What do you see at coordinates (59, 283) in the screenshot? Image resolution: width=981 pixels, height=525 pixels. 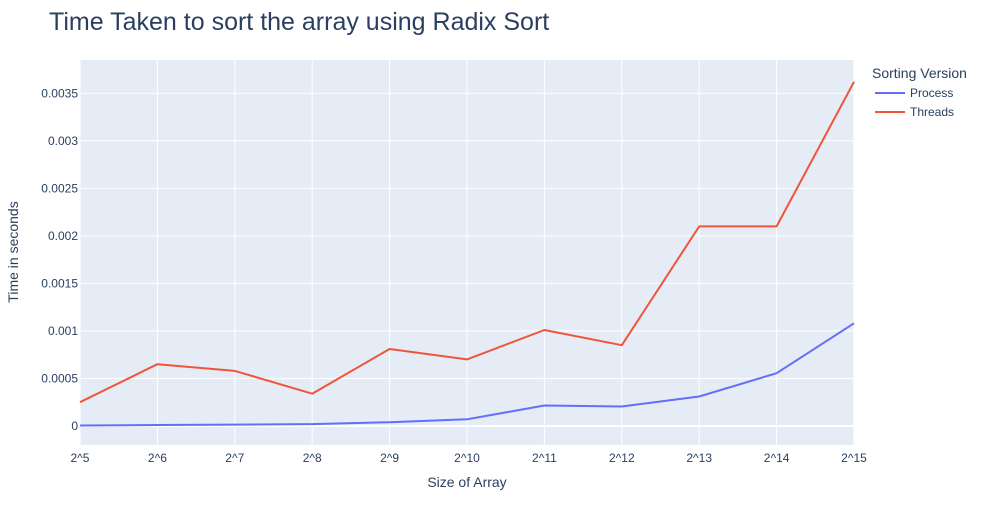 I see `y-tick-label: 0.0015` at bounding box center [59, 283].